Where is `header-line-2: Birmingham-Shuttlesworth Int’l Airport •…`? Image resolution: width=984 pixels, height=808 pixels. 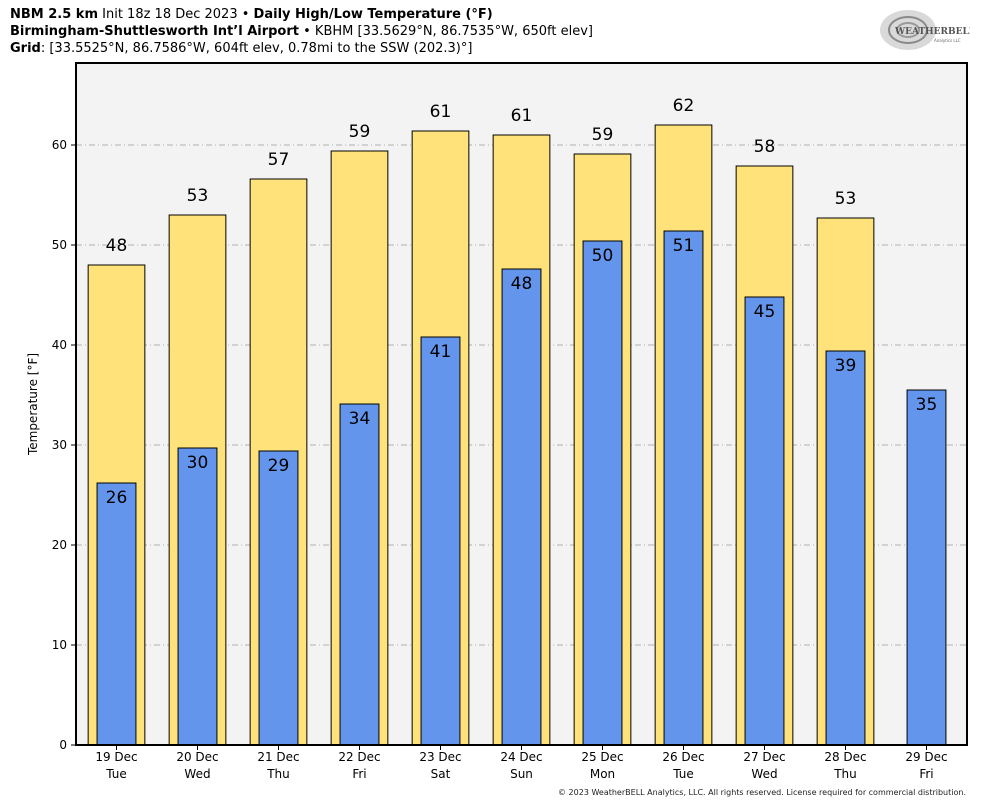 header-line-2: Birmingham-Shuttlesworth Int’l Airport •… is located at coordinates (301, 31).